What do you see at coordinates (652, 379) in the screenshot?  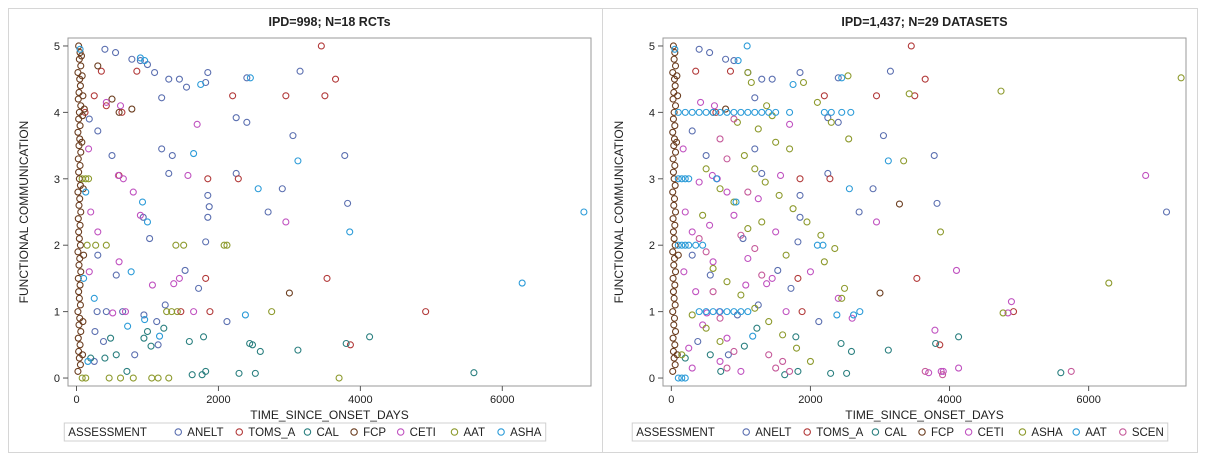 I see `y-tick-label: 0` at bounding box center [652, 379].